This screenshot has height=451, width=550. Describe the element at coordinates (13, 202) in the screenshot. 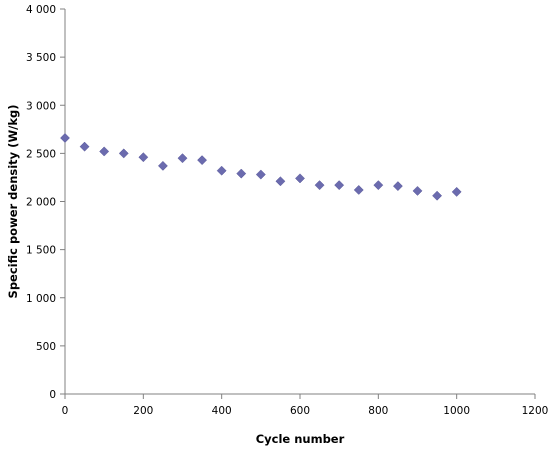

I see `y-axis-title: Specific power density (W/kg)` at that location.